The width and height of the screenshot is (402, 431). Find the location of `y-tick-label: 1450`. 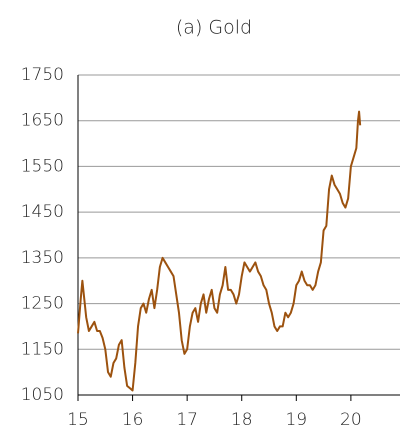

y-tick-label: 1450 is located at coordinates (42, 212).